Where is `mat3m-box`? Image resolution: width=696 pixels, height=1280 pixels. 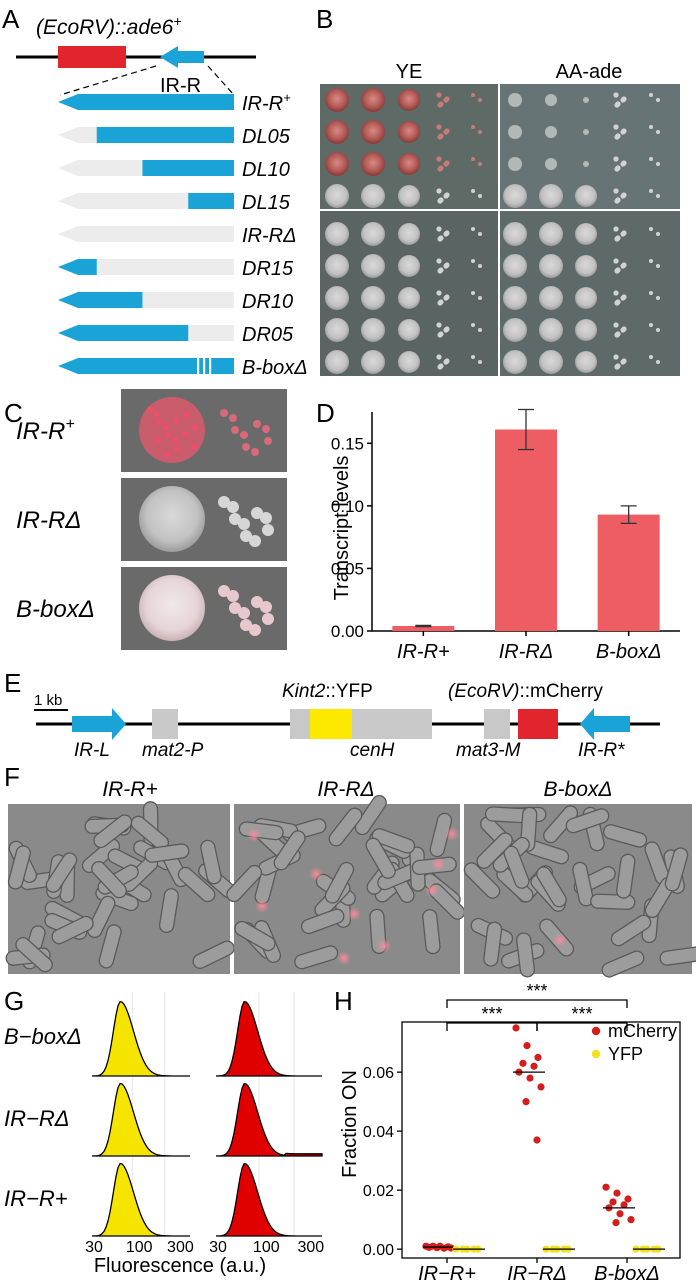
mat3m-box is located at coordinates (497, 724).